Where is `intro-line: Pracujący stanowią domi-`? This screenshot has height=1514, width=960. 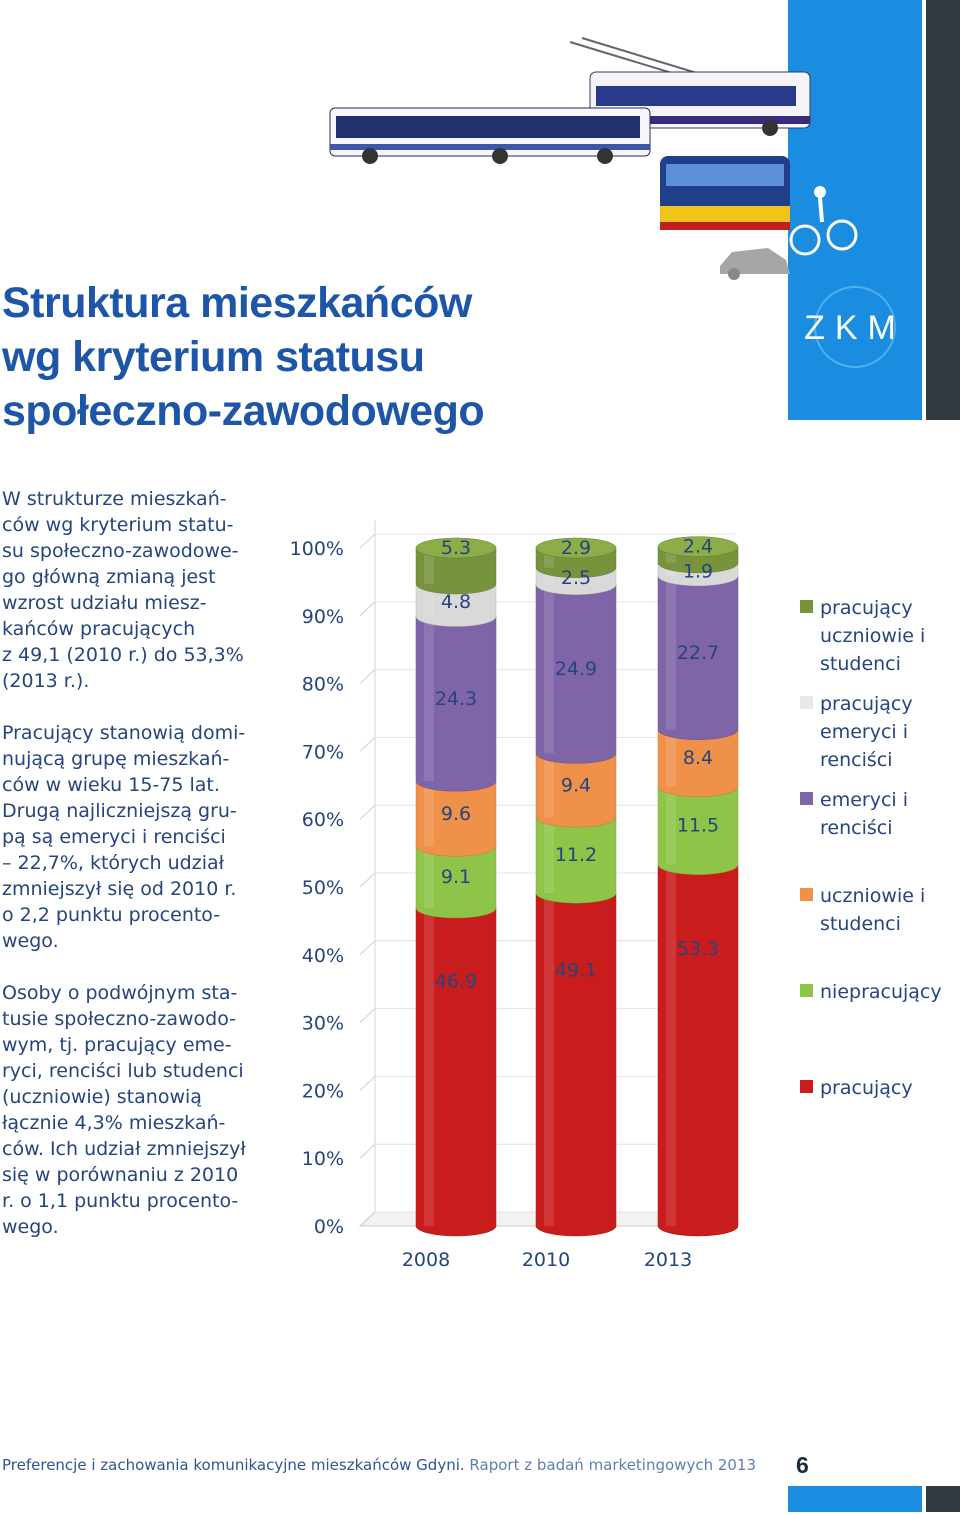 intro-line: Pracujący stanowią domi- is located at coordinates (124, 733).